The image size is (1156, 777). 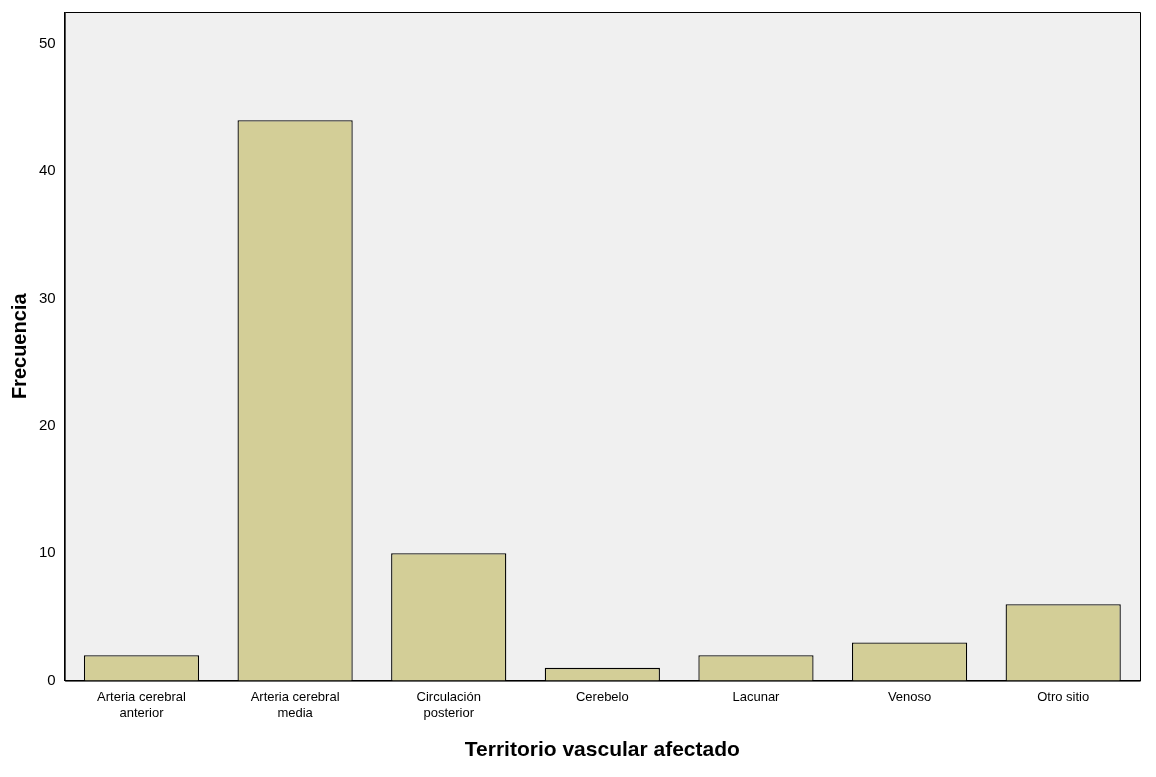 I want to click on y-tick-label: 50, so click(x=47, y=42).